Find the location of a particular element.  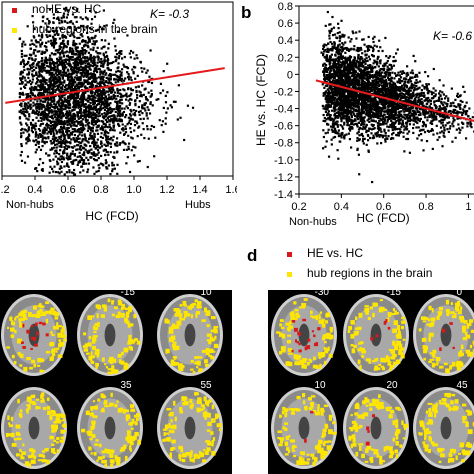

x-tick-label: 1.6 is located at coordinates (231, 190).